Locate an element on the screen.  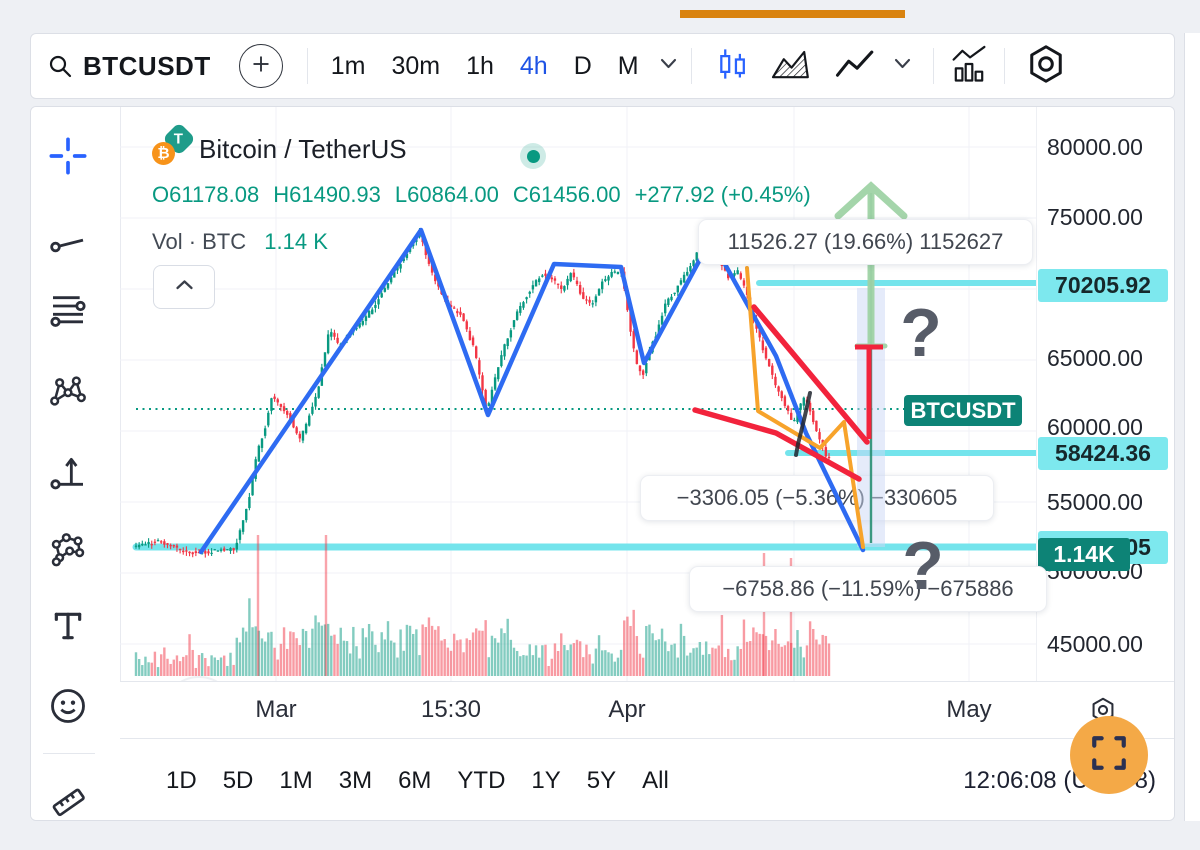
price-tick: 80000.00 is located at coordinates (1095, 147).